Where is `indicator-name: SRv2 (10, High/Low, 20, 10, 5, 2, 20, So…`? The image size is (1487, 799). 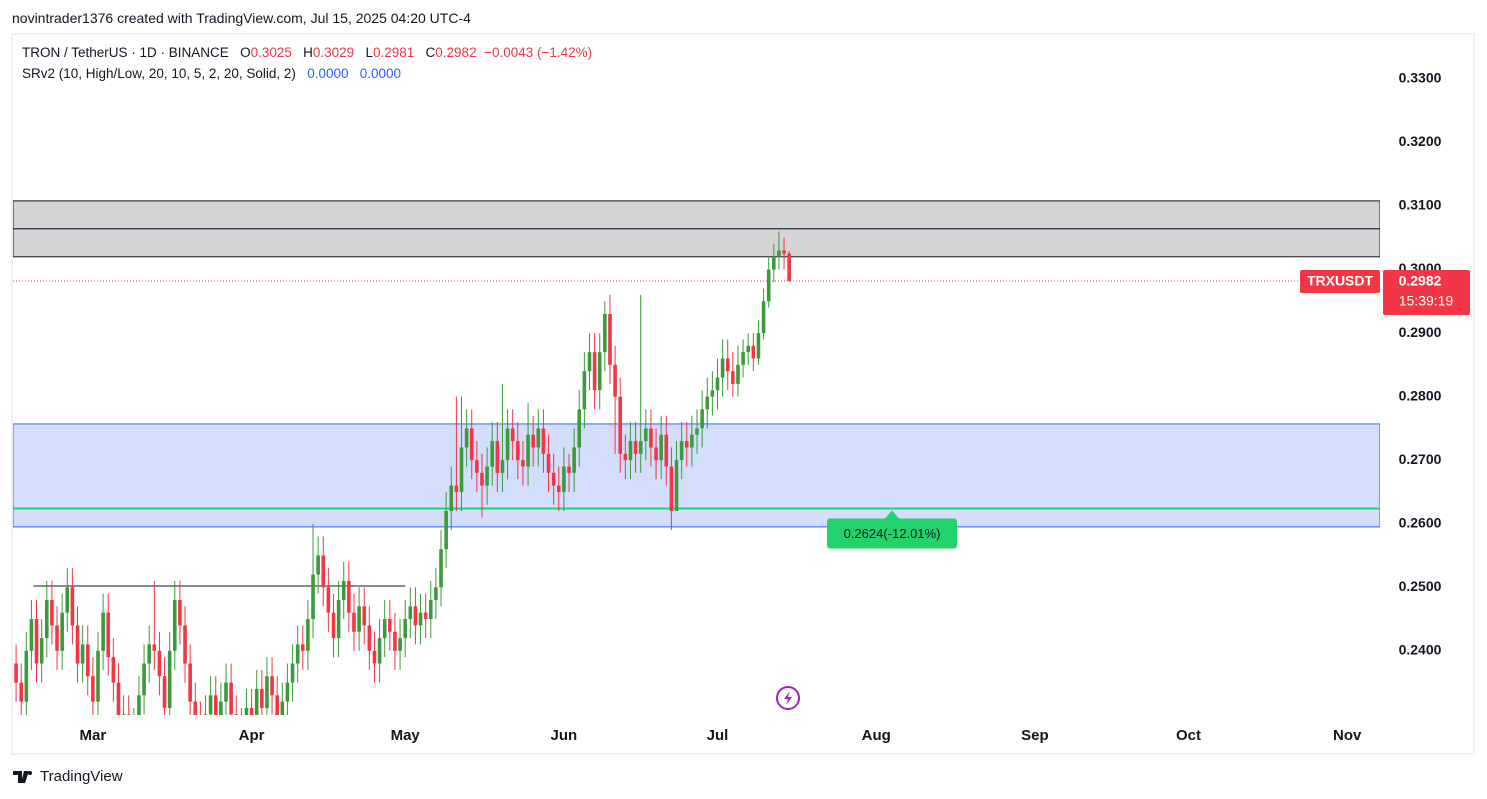 indicator-name: SRv2 (10, High/Low, 20, 10, 5, 2, 20, So… is located at coordinates (159, 73).